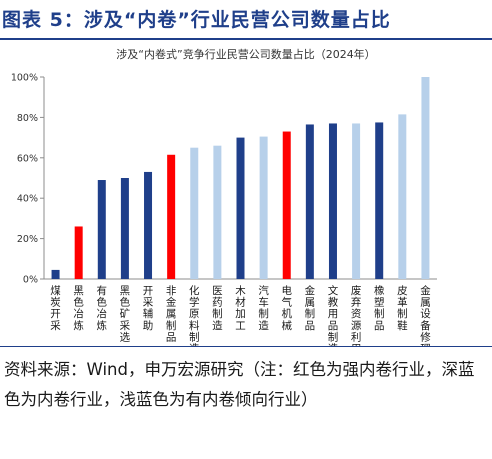  I want to click on x-tick-label: 电气机械, so click(286, 308).